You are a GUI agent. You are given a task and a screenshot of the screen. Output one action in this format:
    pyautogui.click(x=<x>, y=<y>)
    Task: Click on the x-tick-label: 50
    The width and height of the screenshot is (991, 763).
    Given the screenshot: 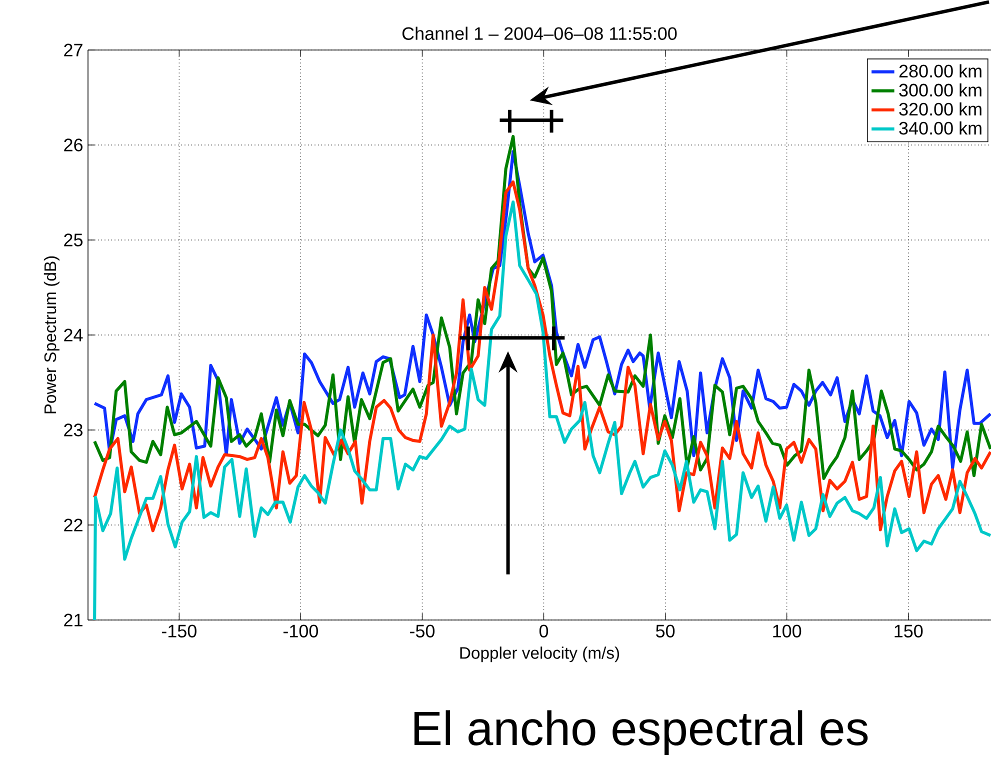 What is the action you would take?
    pyautogui.click(x=665, y=631)
    